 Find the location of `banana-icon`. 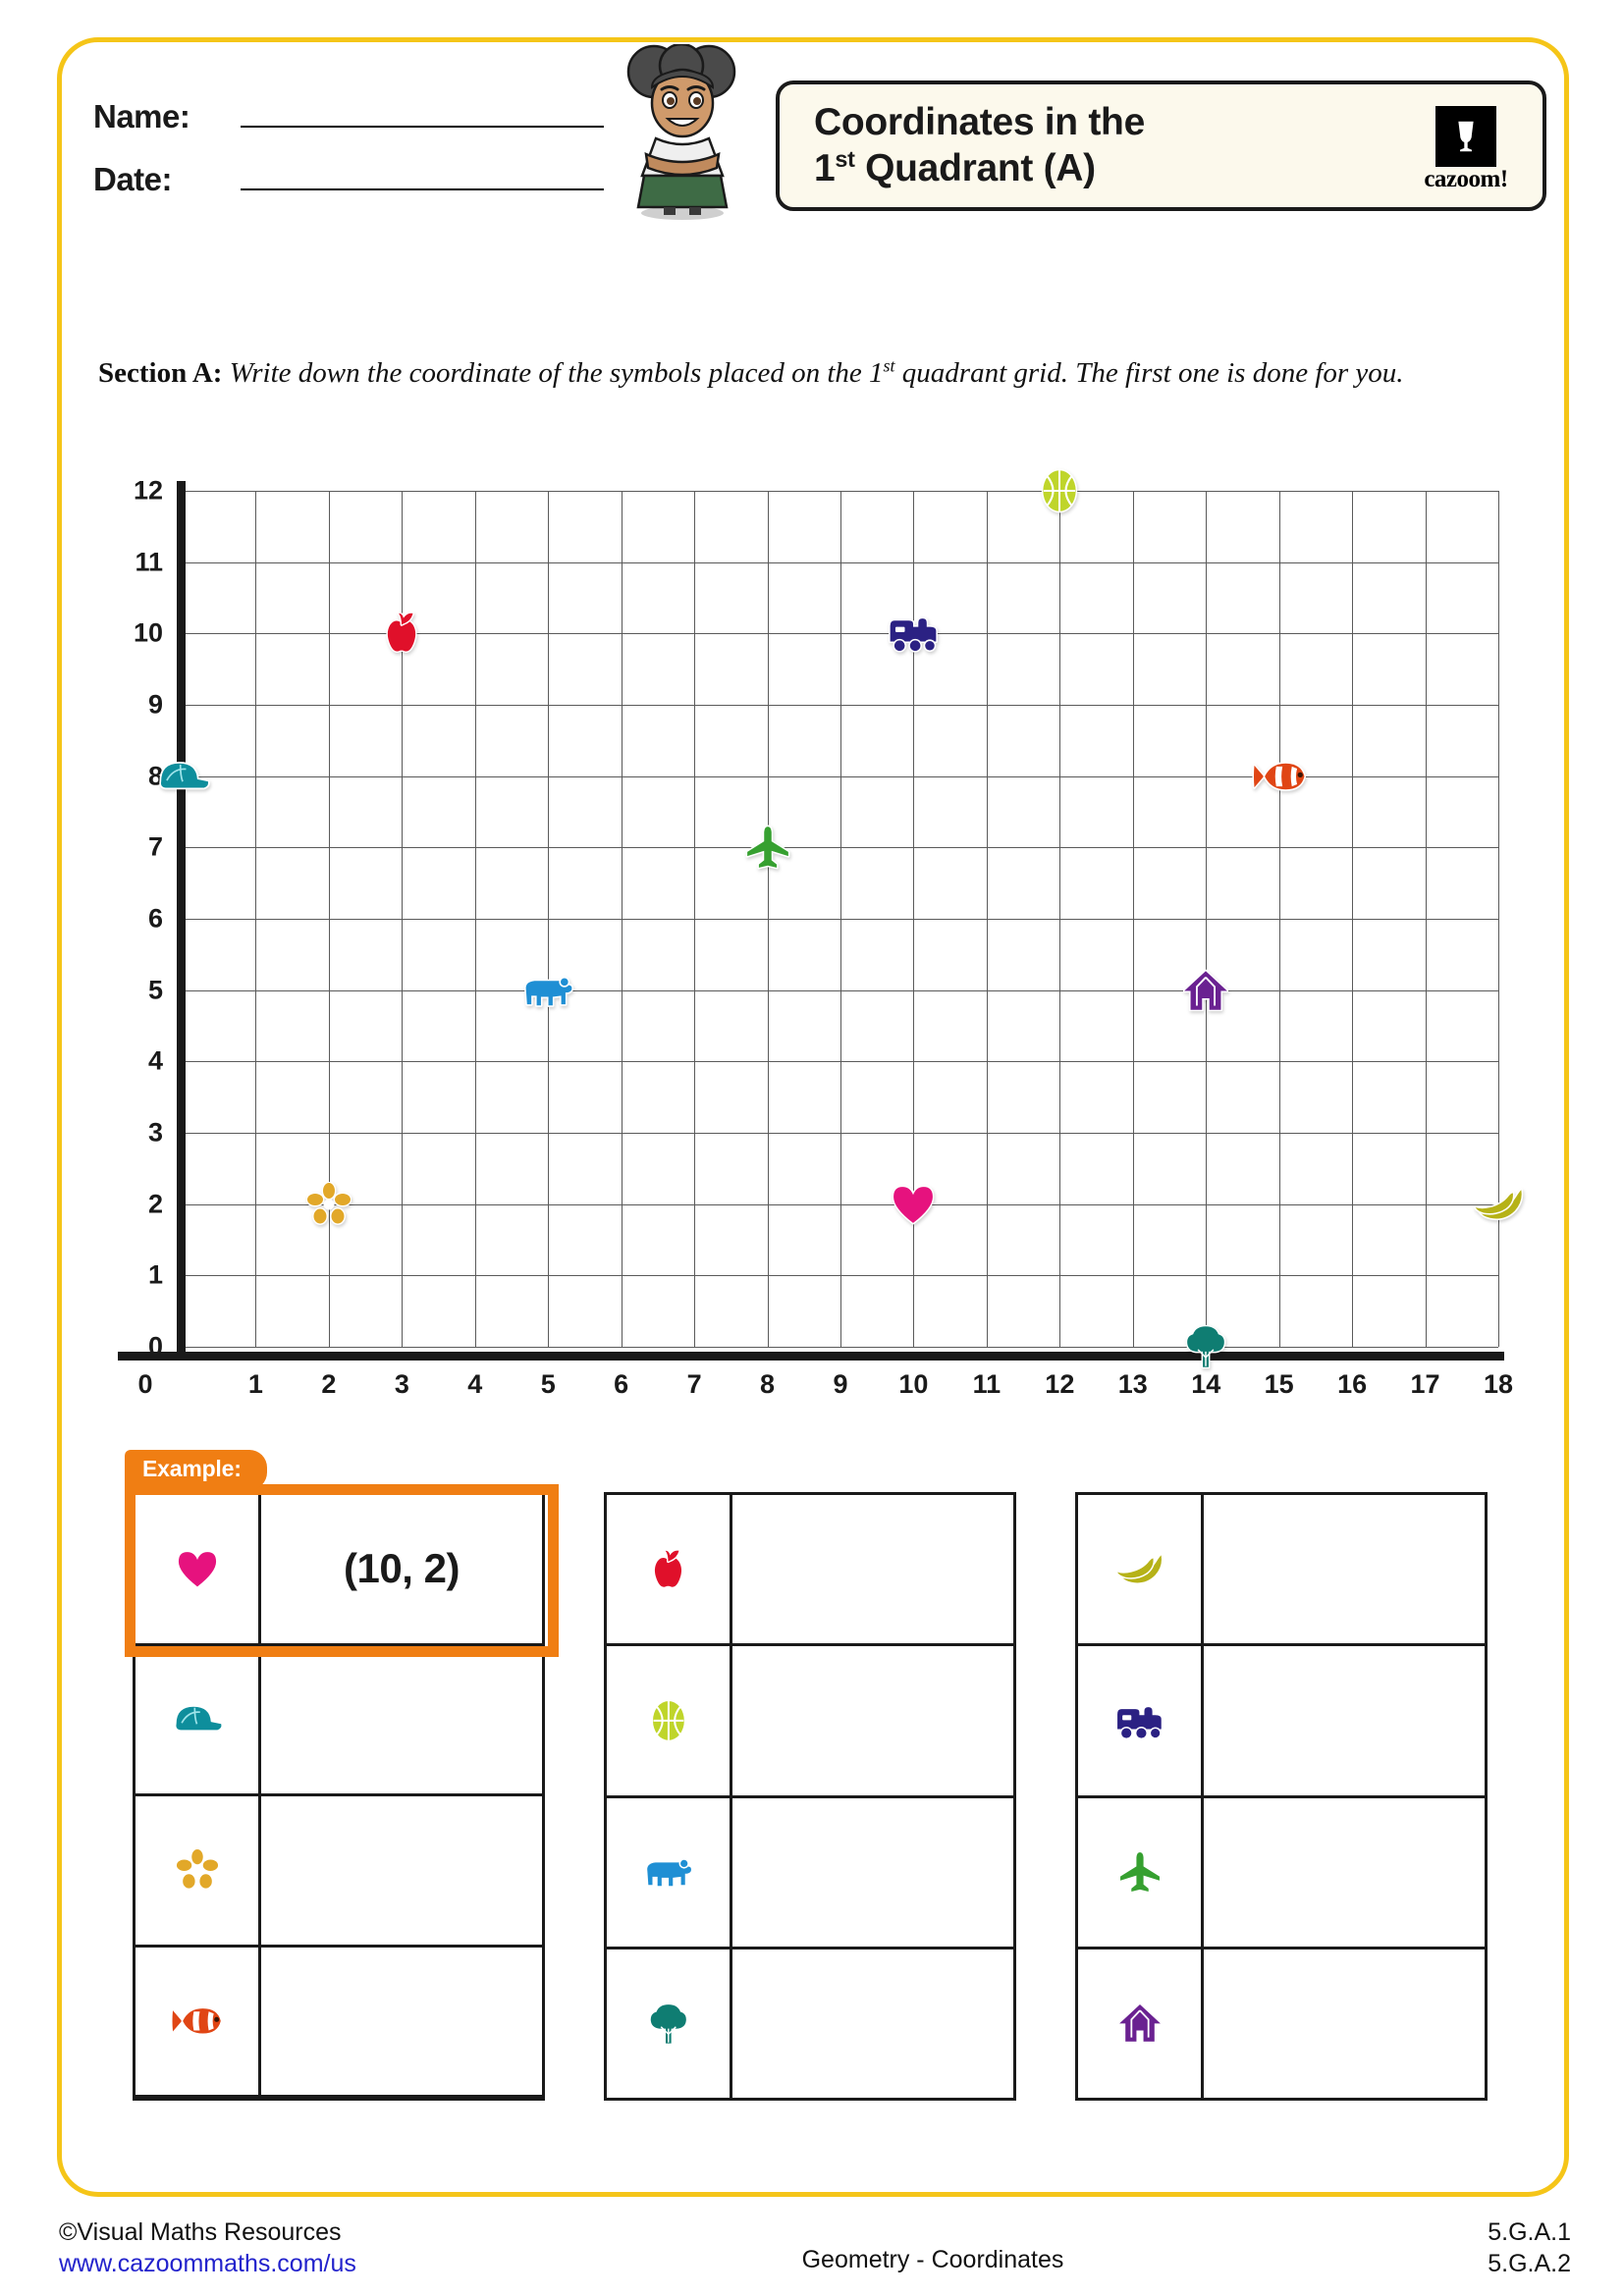

banana-icon is located at coordinates (1499, 1204).